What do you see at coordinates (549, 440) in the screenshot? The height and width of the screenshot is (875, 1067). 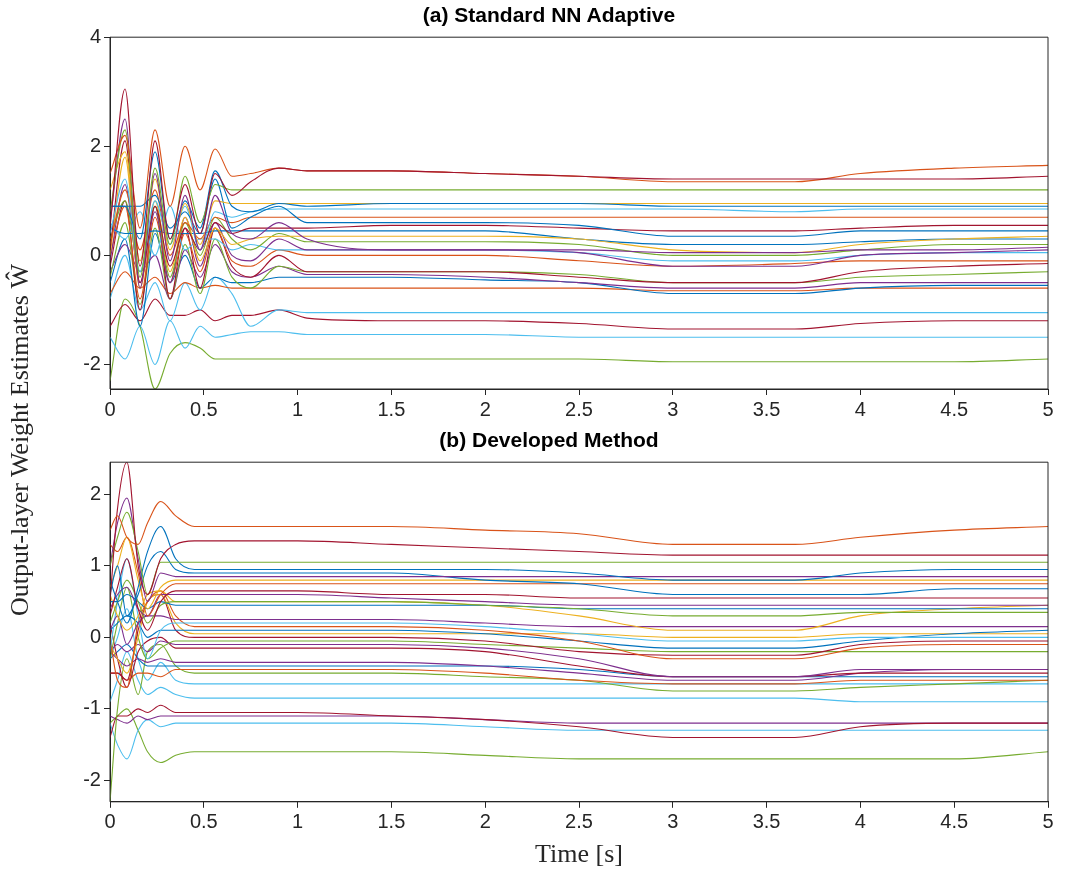 I see `chart-title: (b) Developed Method` at bounding box center [549, 440].